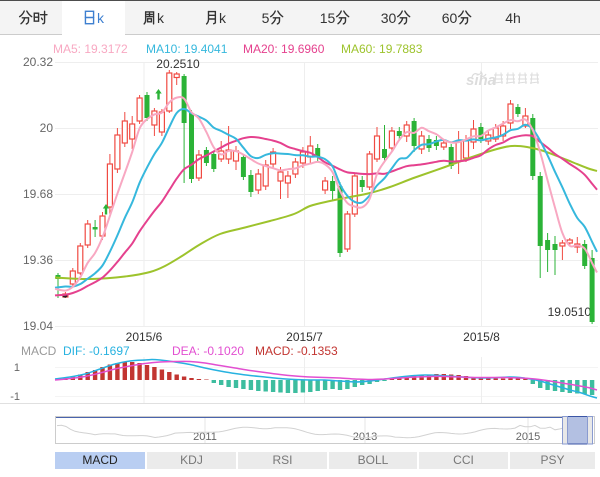  Describe the element at coordinates (481, 337) in the screenshot. I see `svg-text: 2015/8` at that location.